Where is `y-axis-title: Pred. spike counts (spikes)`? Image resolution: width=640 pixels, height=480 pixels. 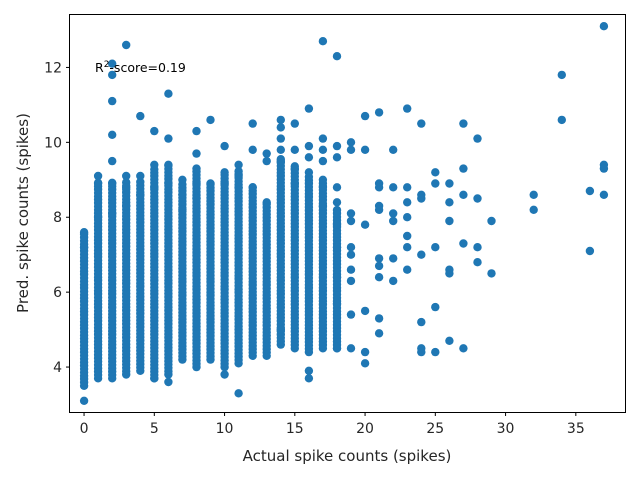
y-axis-title: Pred. spike counts (spikes) is located at coordinates (23, 213).